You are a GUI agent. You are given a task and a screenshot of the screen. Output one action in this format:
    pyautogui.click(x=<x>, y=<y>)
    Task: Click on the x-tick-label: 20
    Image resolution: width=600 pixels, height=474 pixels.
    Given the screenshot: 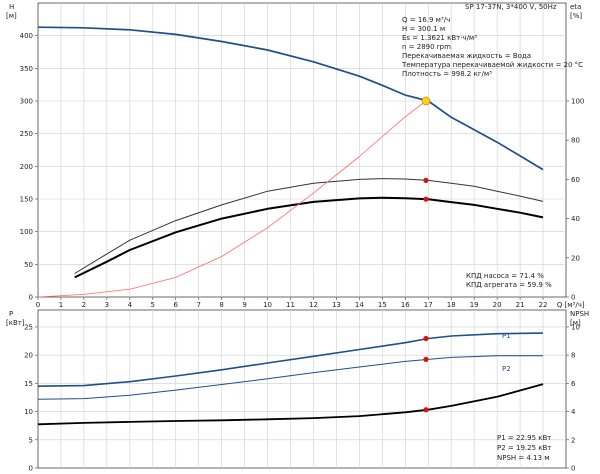 What is the action you would take?
    pyautogui.click(x=497, y=305)
    